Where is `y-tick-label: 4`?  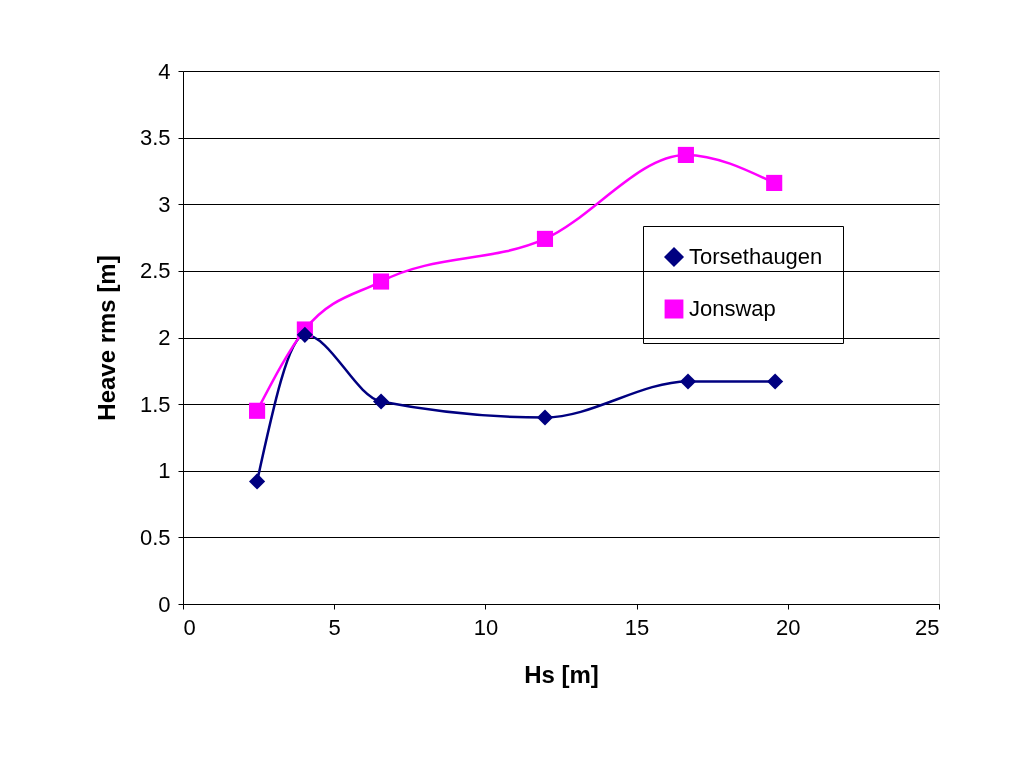
y-tick-label: 4 is located at coordinates (164, 71).